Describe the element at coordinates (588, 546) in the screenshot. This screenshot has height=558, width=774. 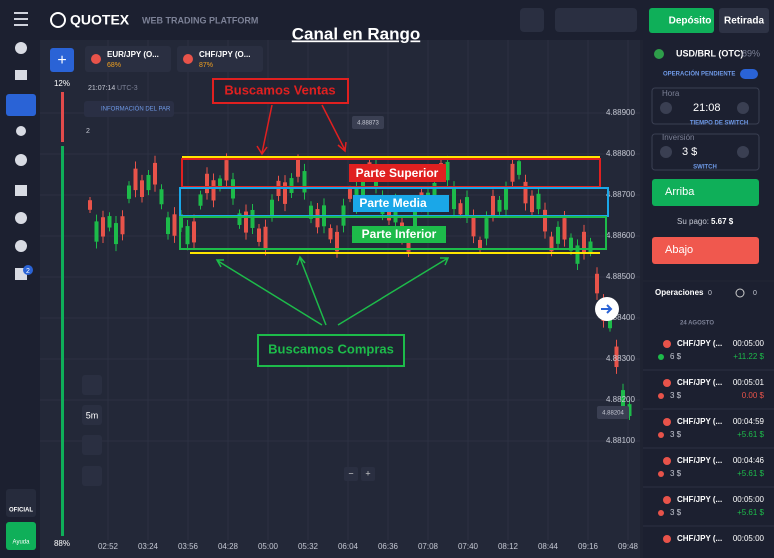
I see `time-tick: 09:16` at that location.